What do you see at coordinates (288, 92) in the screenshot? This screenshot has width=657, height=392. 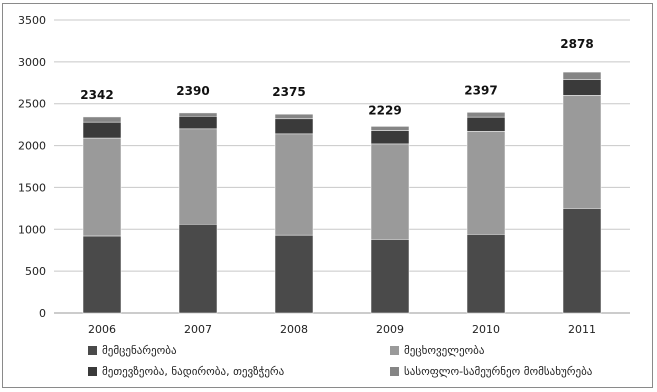 I see `total-label: 2375` at bounding box center [288, 92].